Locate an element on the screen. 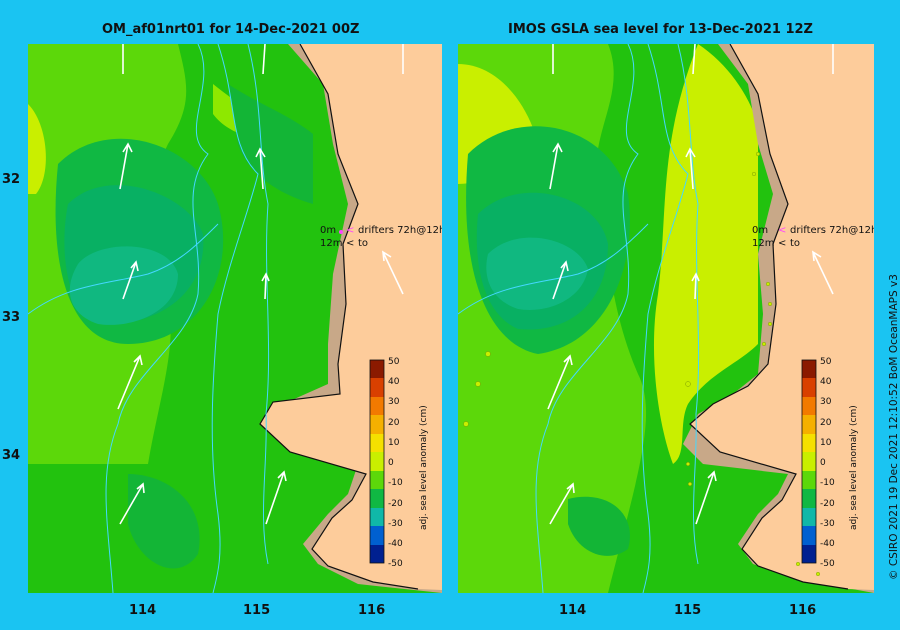 The width and height of the screenshot is (900, 630). lat-tick-33: 33 is located at coordinates (11, 317).